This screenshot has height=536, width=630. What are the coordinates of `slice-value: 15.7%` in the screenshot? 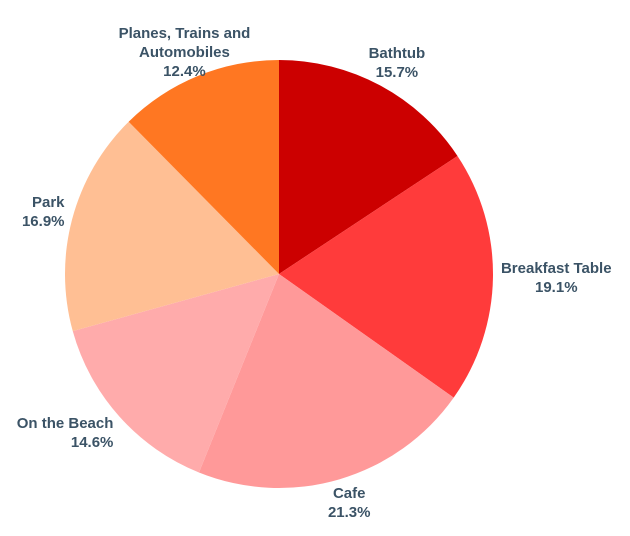 It's located at (397, 73).